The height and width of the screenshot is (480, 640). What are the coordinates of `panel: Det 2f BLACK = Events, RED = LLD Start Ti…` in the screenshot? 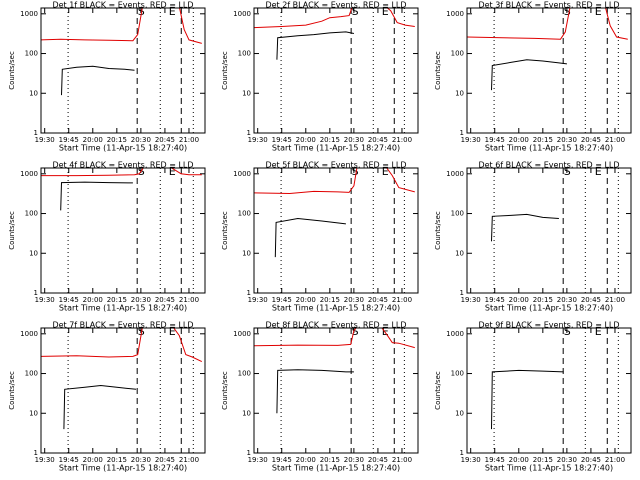 It's located at (320, 77).